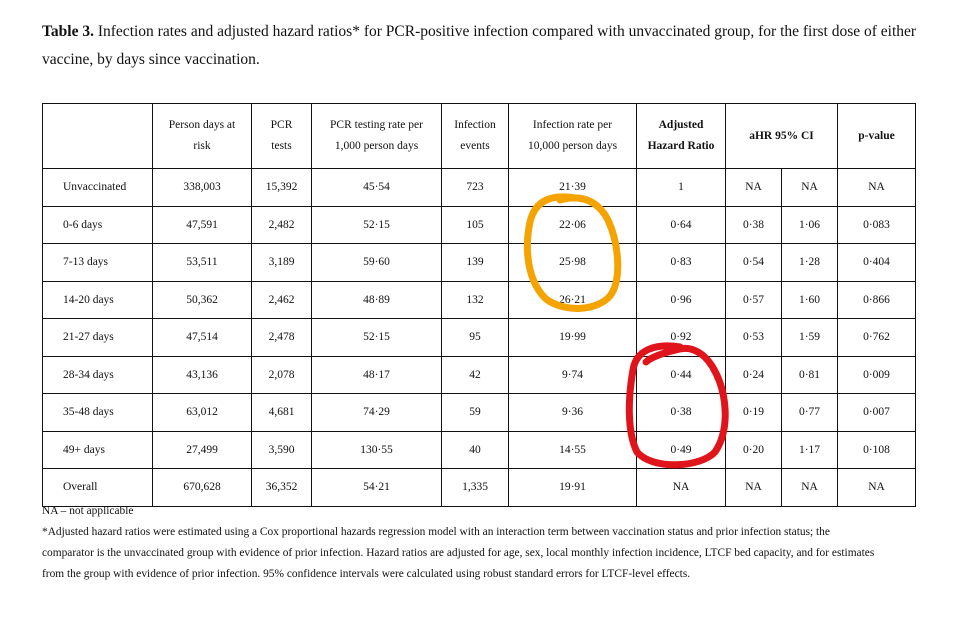  Describe the element at coordinates (876, 299) in the screenshot. I see `cell-p-value: 0·866` at that location.